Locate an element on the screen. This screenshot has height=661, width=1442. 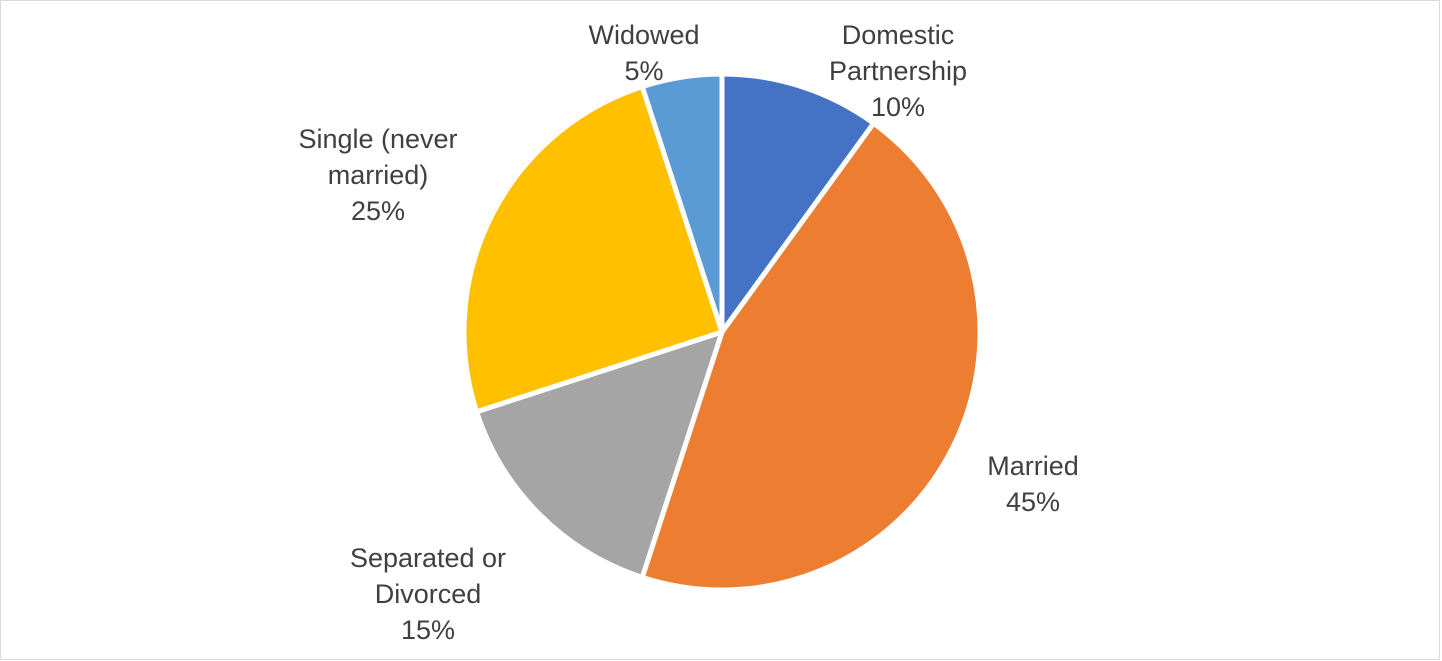
data-label-line: Domestic is located at coordinates (898, 35).